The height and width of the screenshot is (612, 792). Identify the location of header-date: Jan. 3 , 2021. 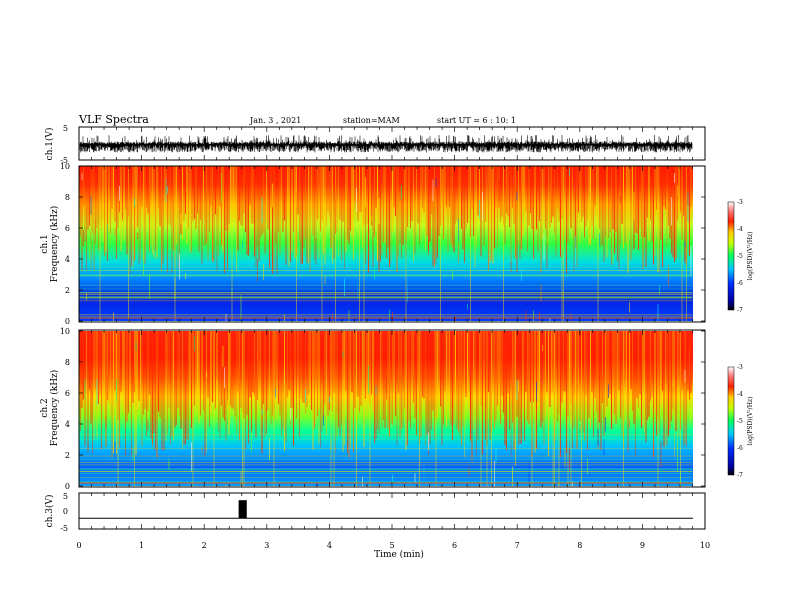
(275, 120).